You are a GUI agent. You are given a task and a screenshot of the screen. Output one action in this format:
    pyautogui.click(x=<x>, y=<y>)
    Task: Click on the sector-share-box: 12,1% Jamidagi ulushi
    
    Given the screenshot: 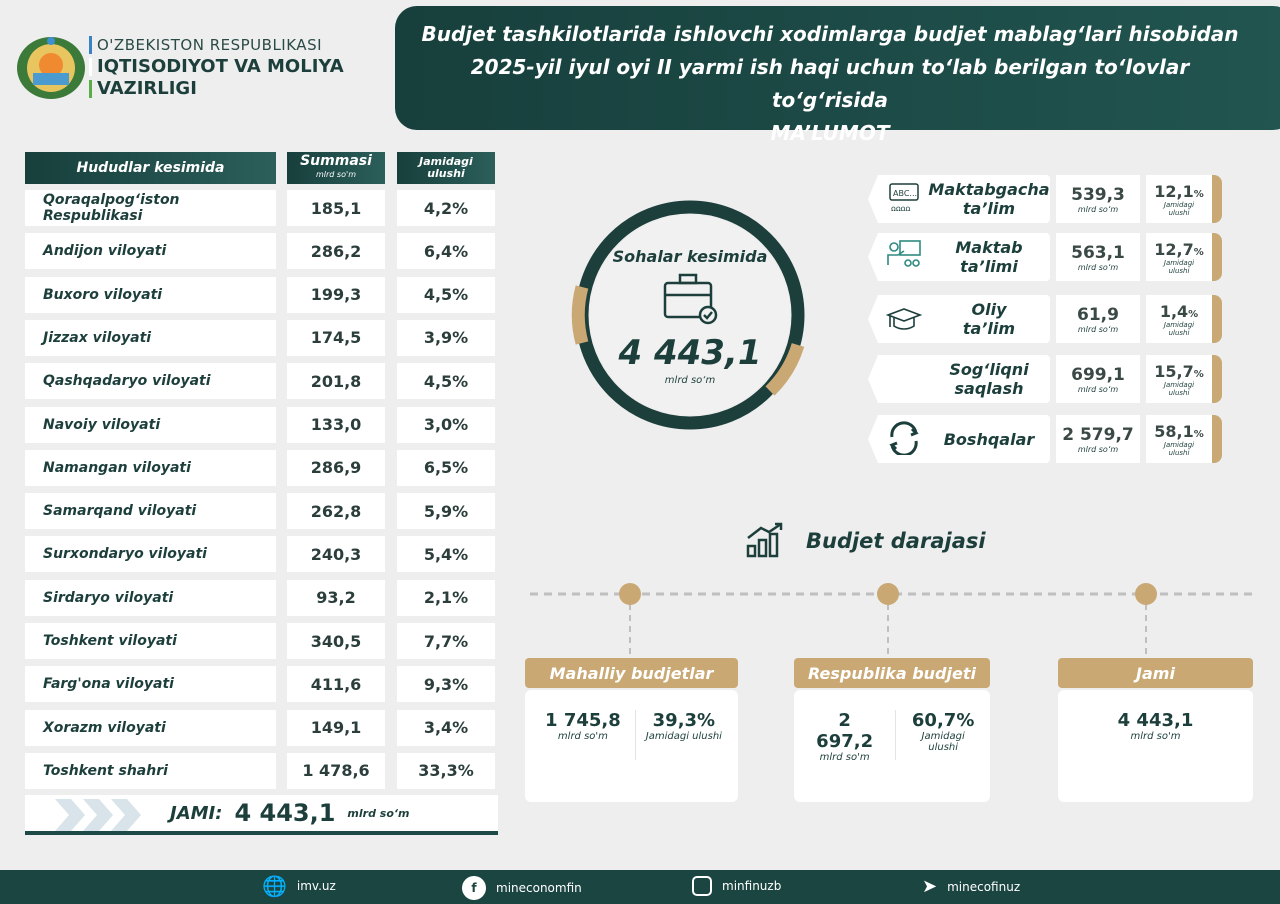 What is the action you would take?
    pyautogui.click(x=1179, y=199)
    